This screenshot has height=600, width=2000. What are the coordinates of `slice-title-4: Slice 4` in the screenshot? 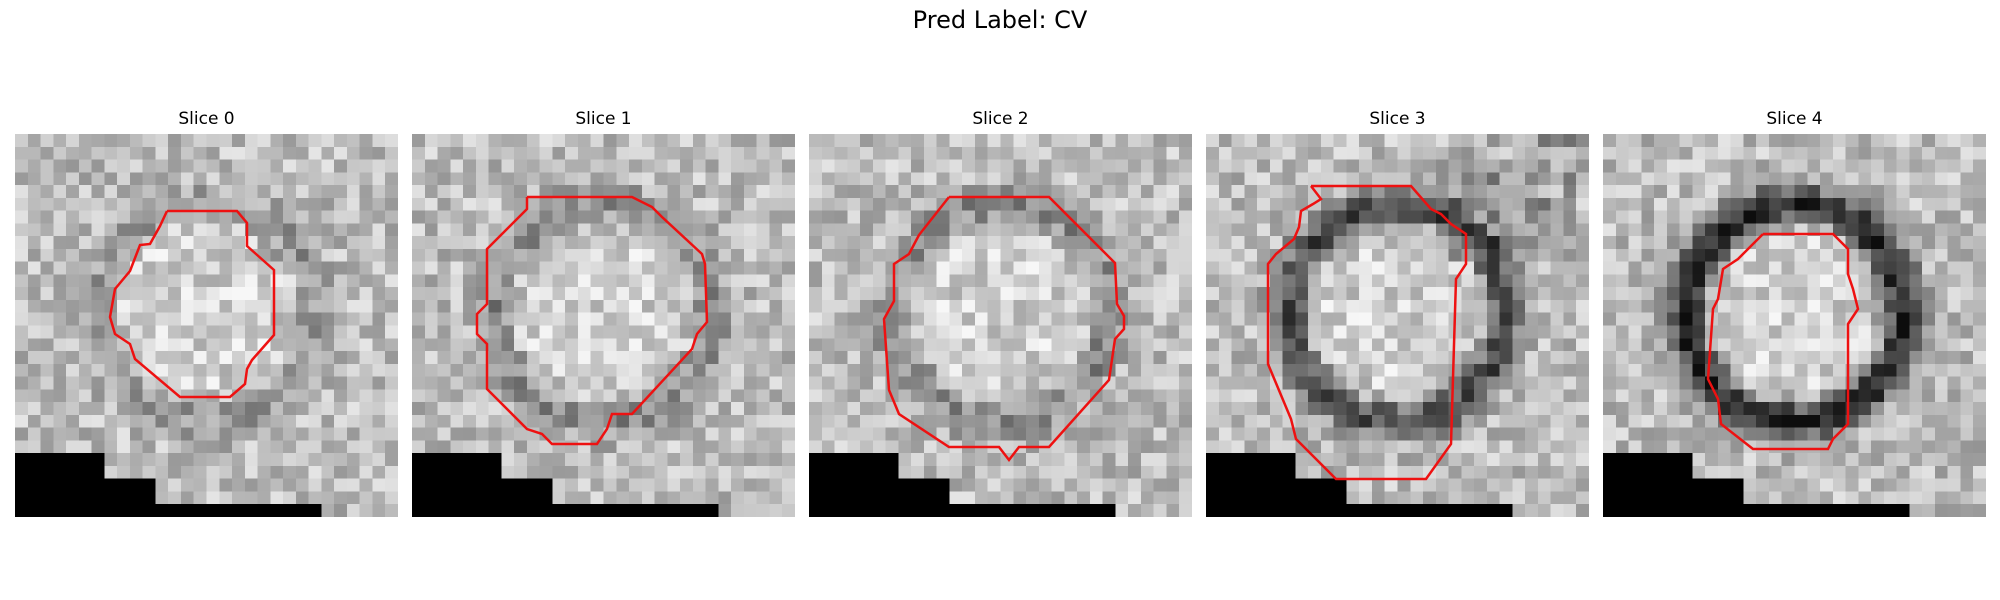 It's located at (1794, 119).